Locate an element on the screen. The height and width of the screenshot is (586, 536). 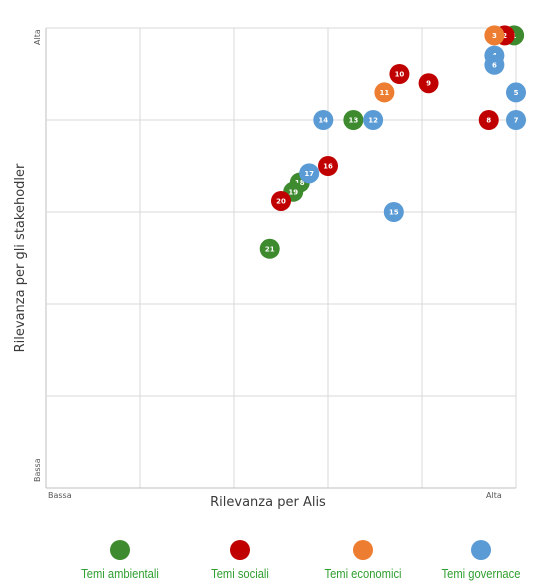
data-point-17: 17 is located at coordinates (309, 173).